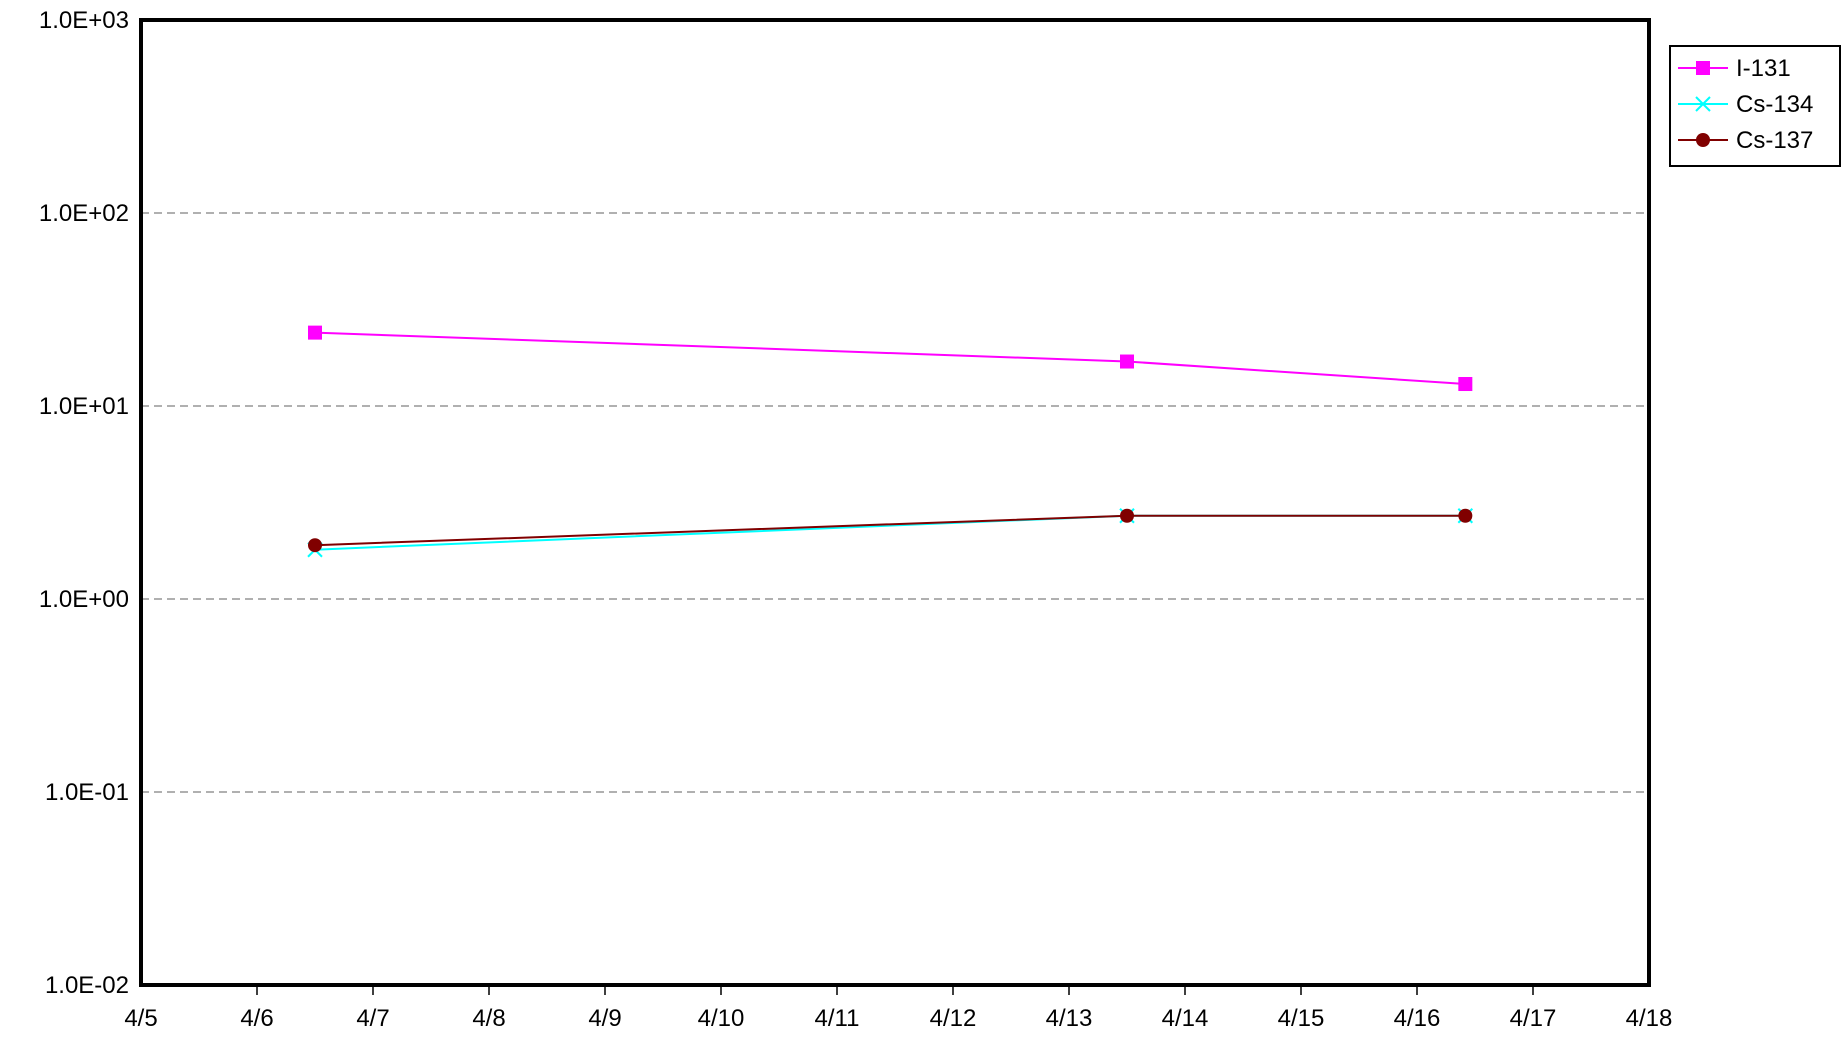 Image resolution: width=1845 pixels, height=1040 pixels. Describe the element at coordinates (837, 1018) in the screenshot. I see `x-tick-label: 4/11` at that location.